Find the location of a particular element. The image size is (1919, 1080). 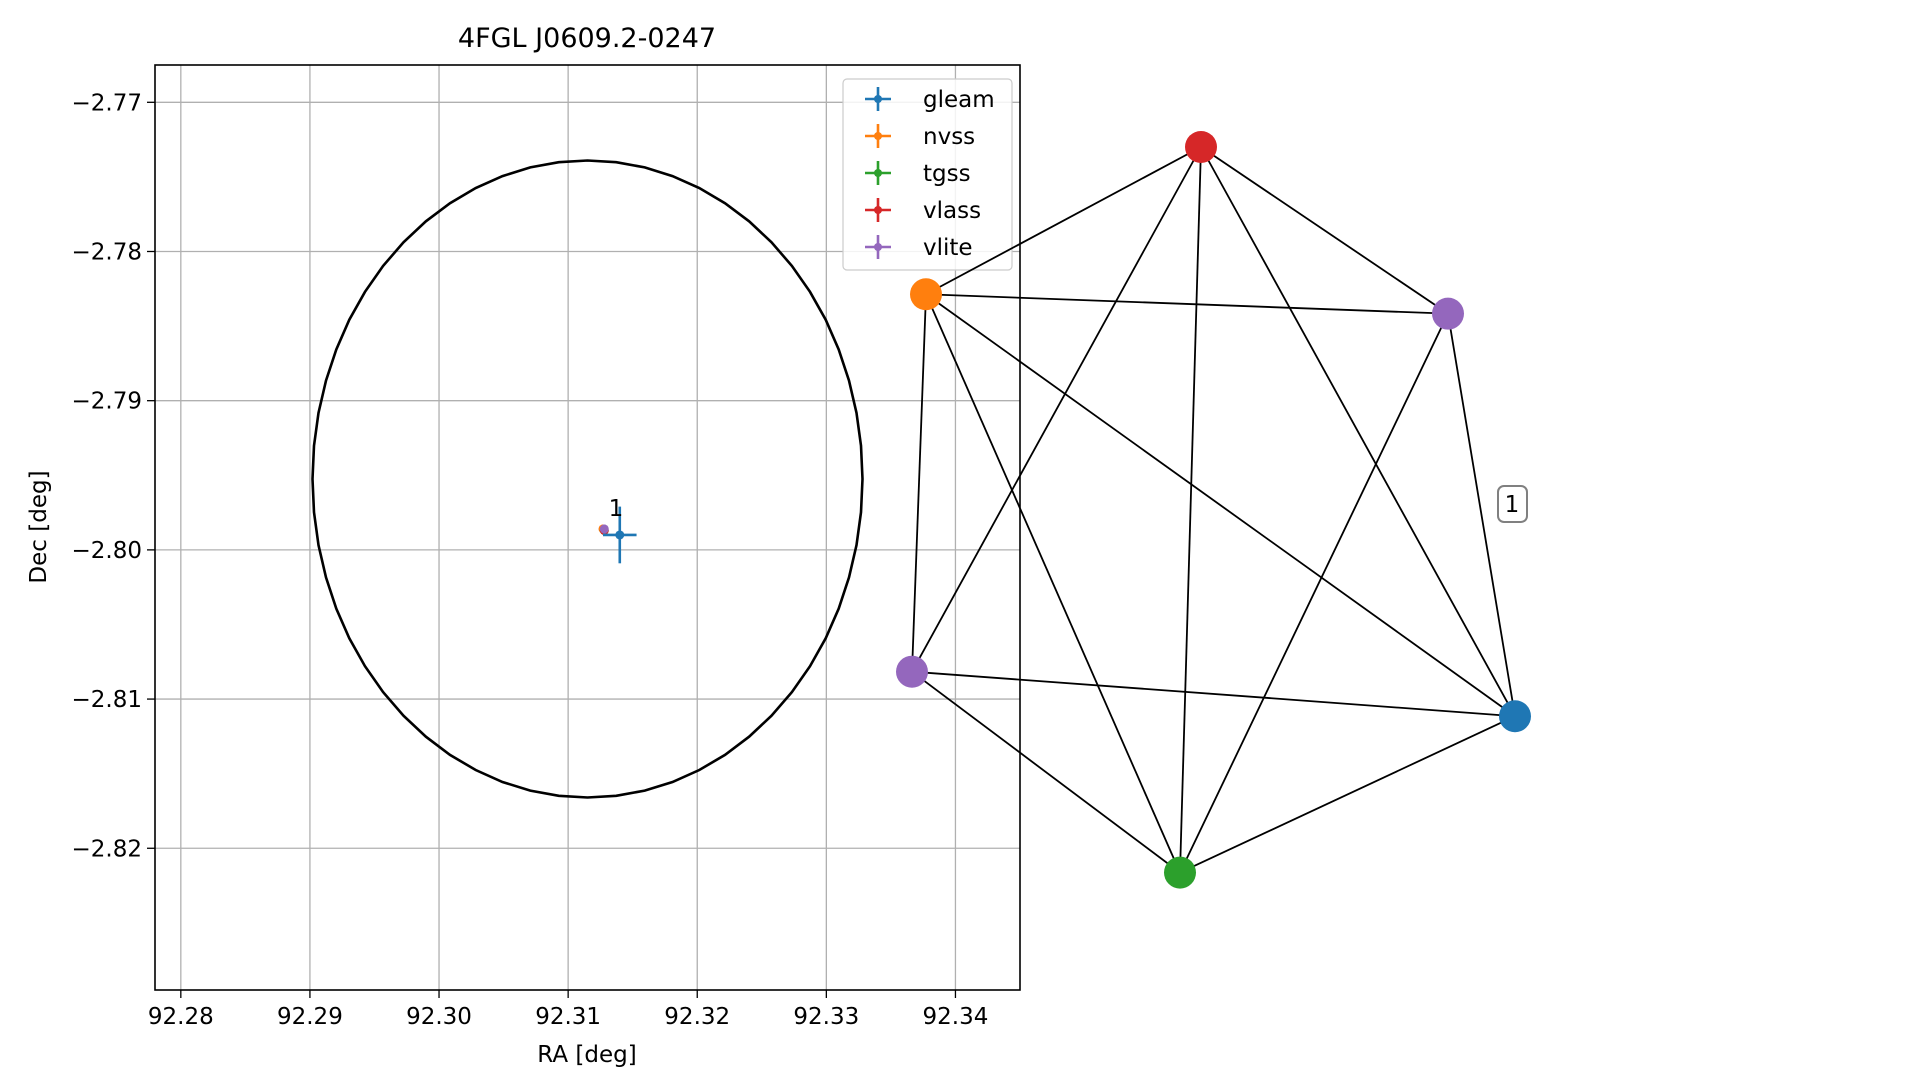

legend-label: gleam is located at coordinates (959, 100).